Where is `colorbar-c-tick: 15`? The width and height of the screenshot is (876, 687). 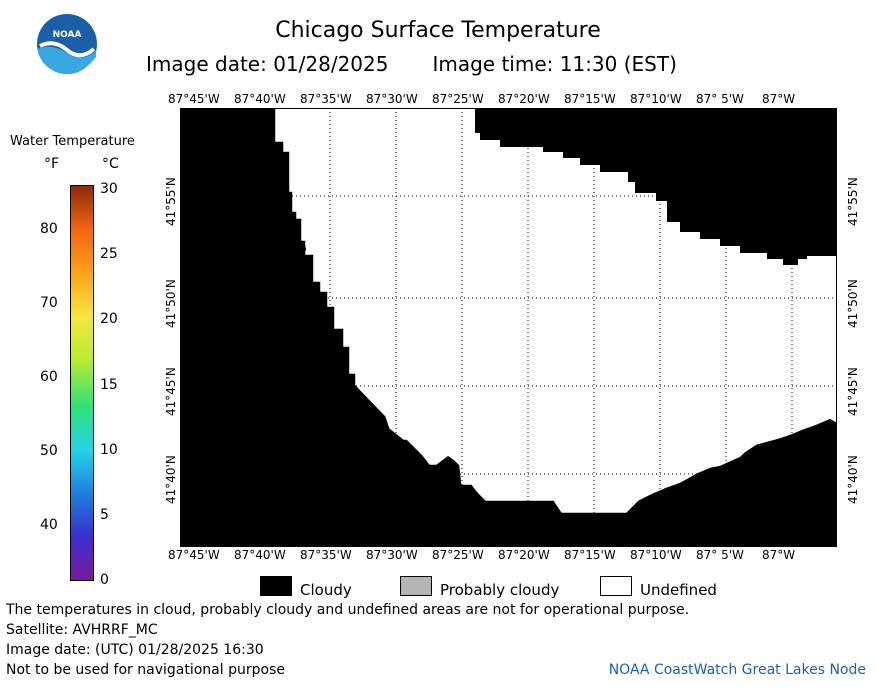
colorbar-c-tick: 15 is located at coordinates (109, 384).